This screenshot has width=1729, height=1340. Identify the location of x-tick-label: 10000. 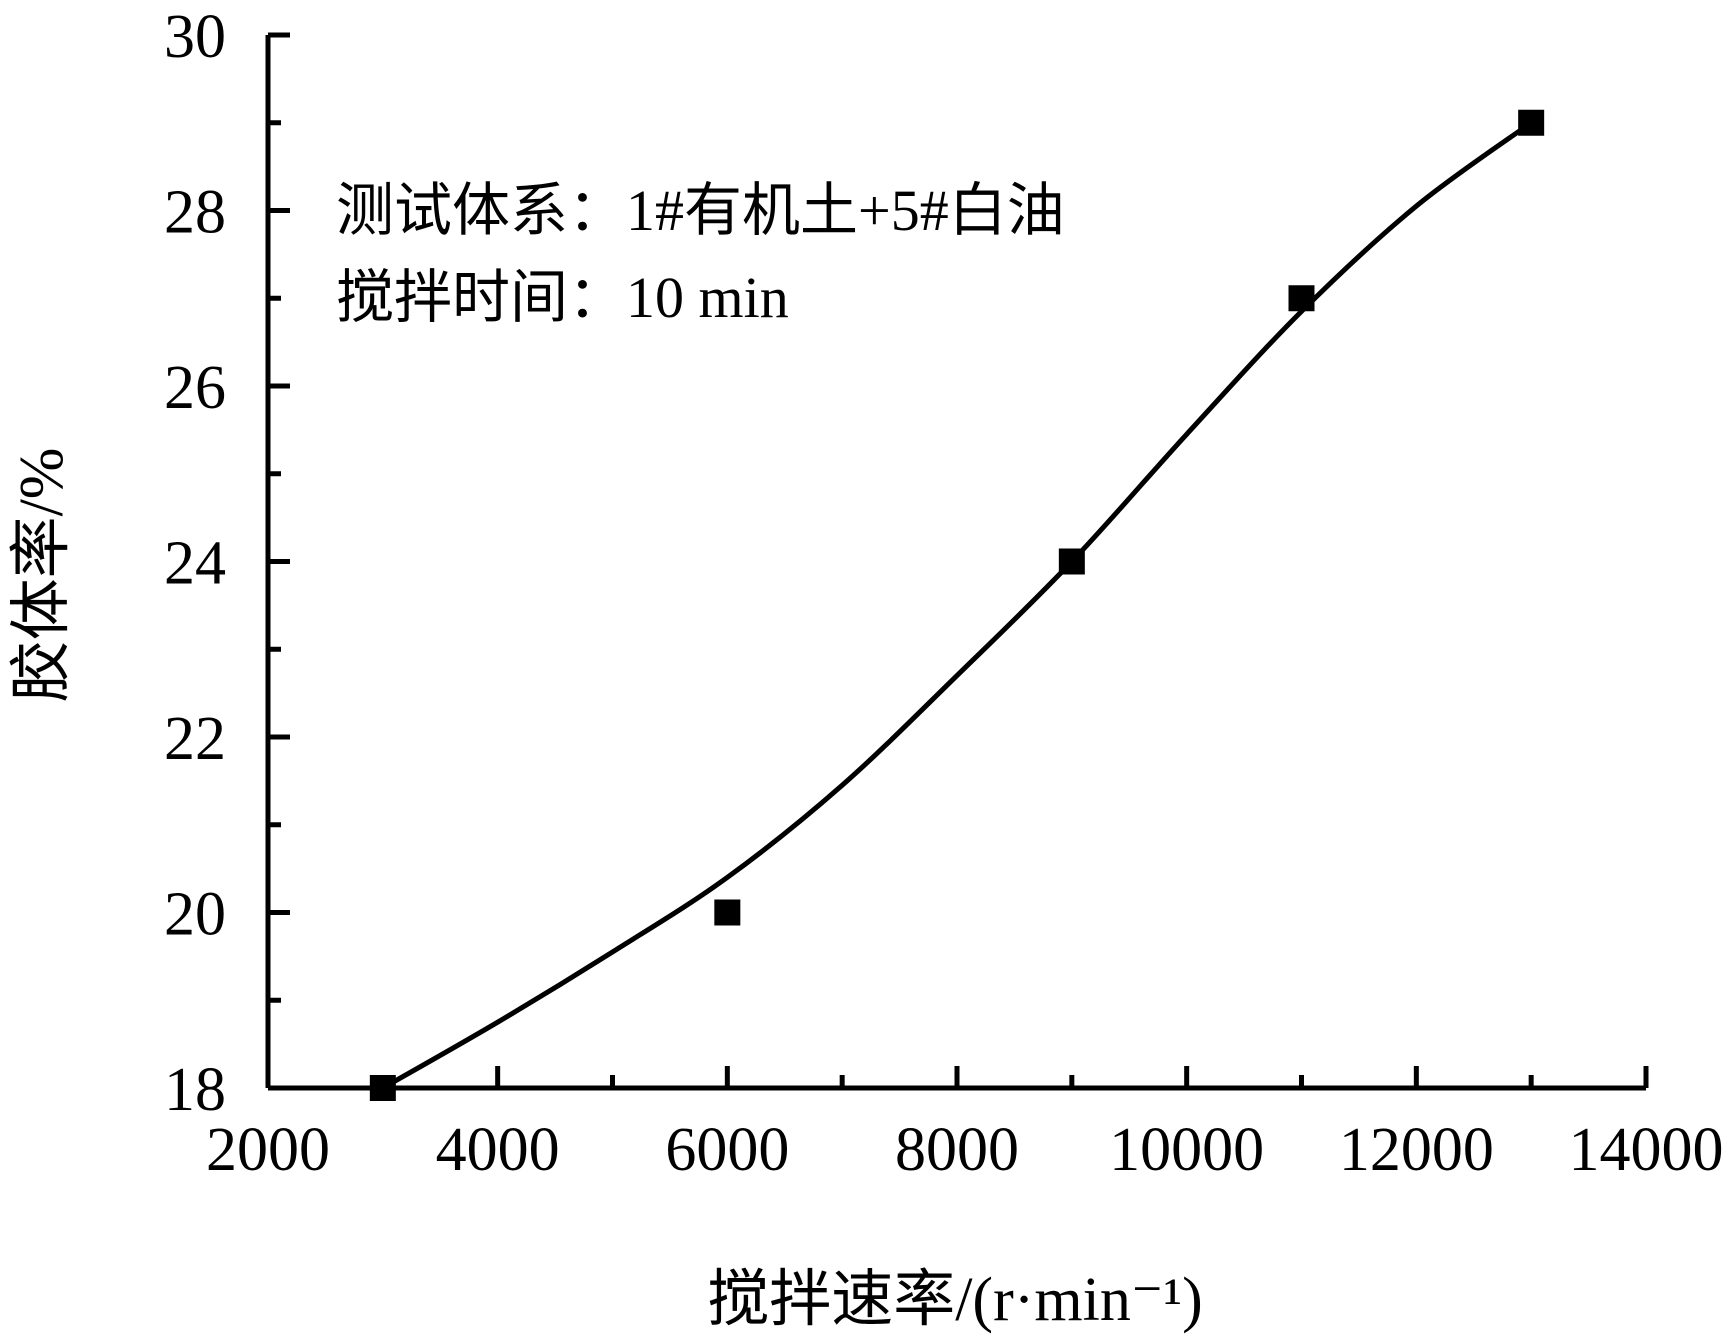
(1186, 1150).